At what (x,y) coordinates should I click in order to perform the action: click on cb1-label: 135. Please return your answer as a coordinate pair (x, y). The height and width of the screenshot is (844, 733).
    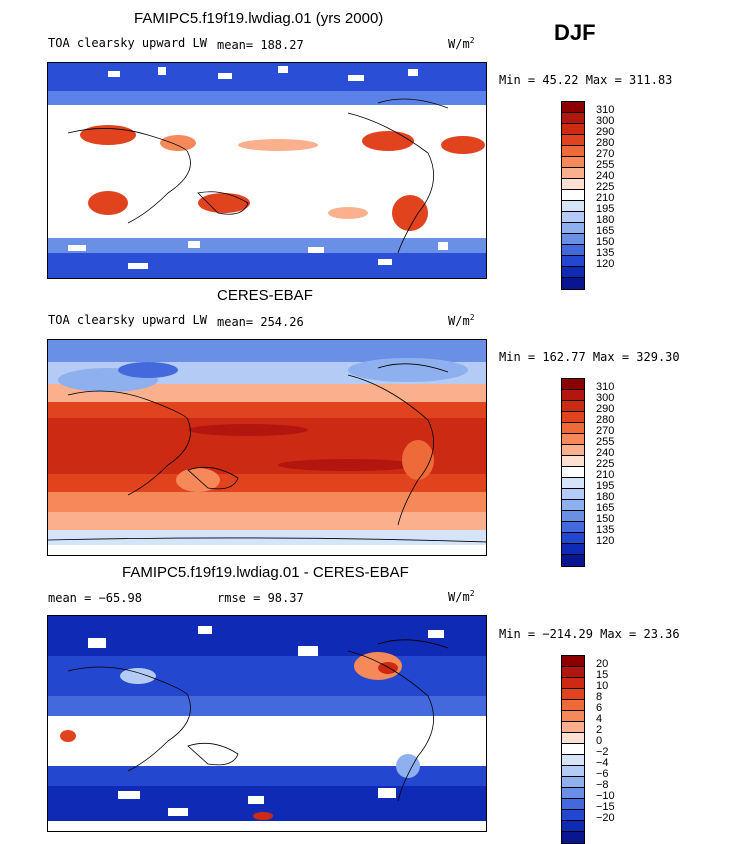
    Looking at the image, I should click on (605, 253).